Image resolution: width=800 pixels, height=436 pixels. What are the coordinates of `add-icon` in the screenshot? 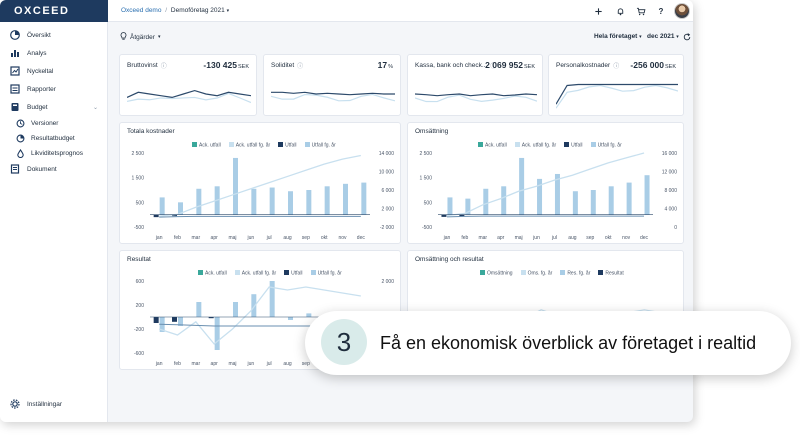 It's located at (598, 11).